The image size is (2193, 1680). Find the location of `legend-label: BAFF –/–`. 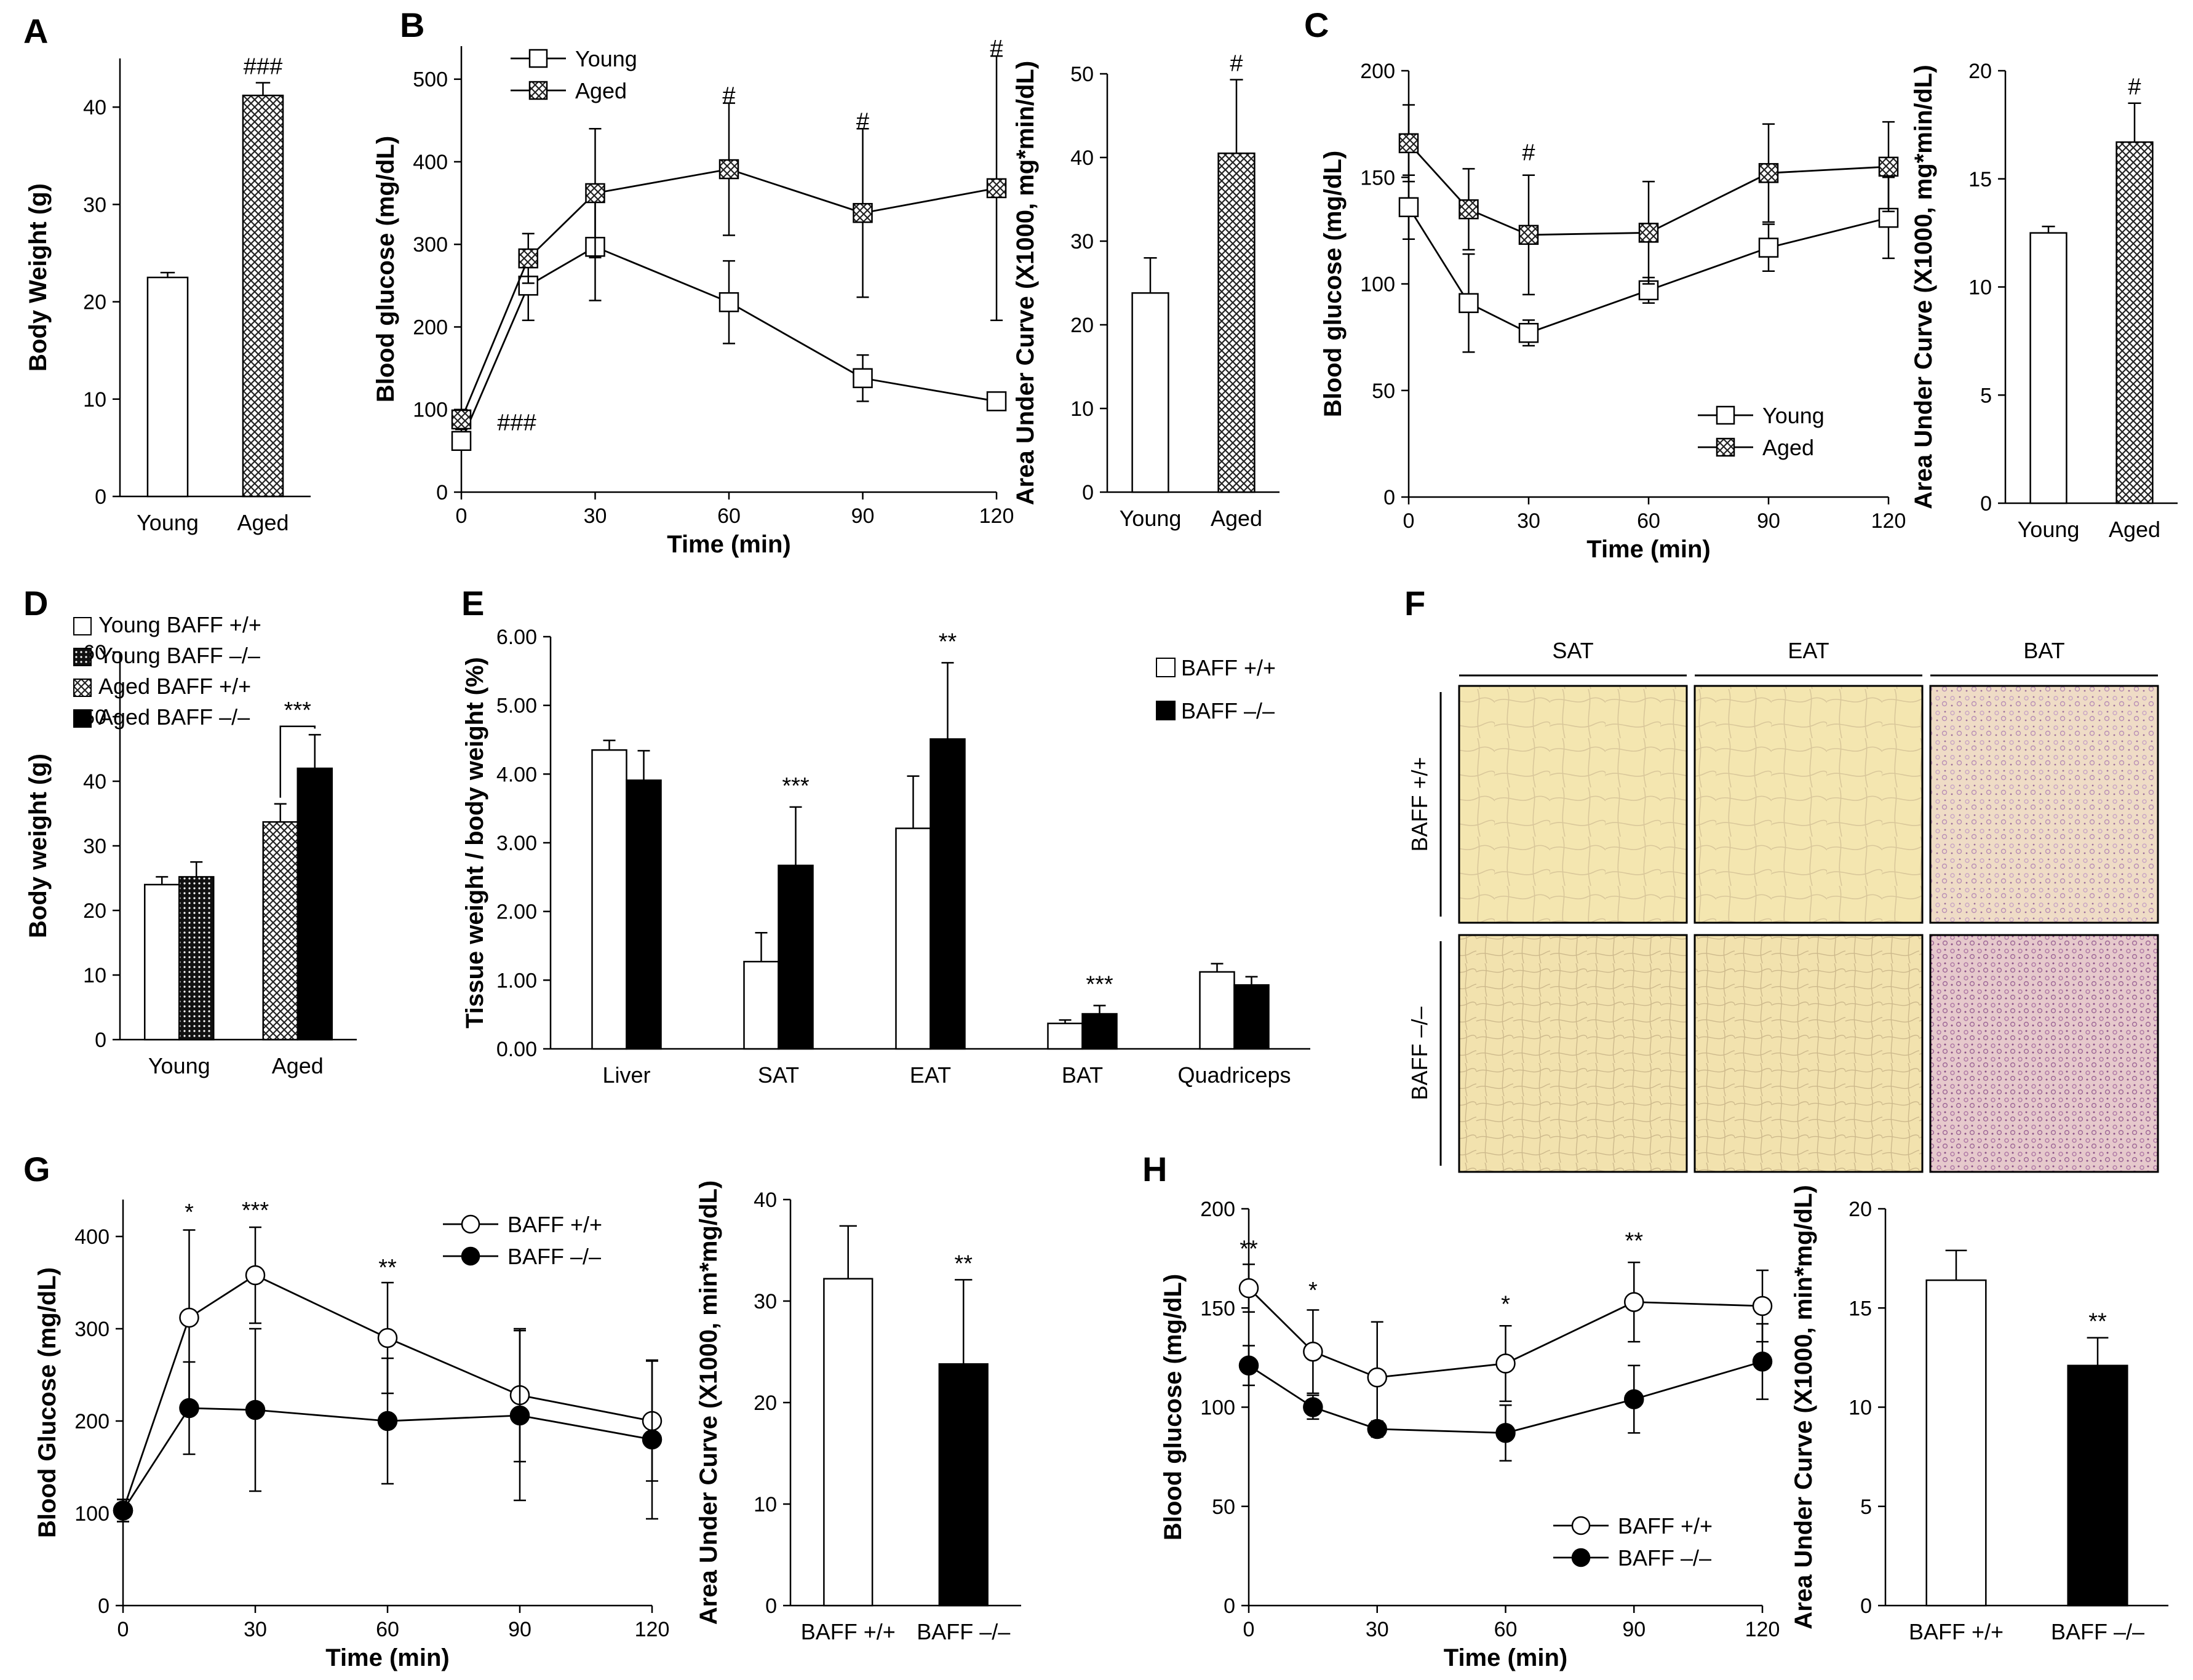

legend-label: BAFF –/– is located at coordinates (1664, 1558).